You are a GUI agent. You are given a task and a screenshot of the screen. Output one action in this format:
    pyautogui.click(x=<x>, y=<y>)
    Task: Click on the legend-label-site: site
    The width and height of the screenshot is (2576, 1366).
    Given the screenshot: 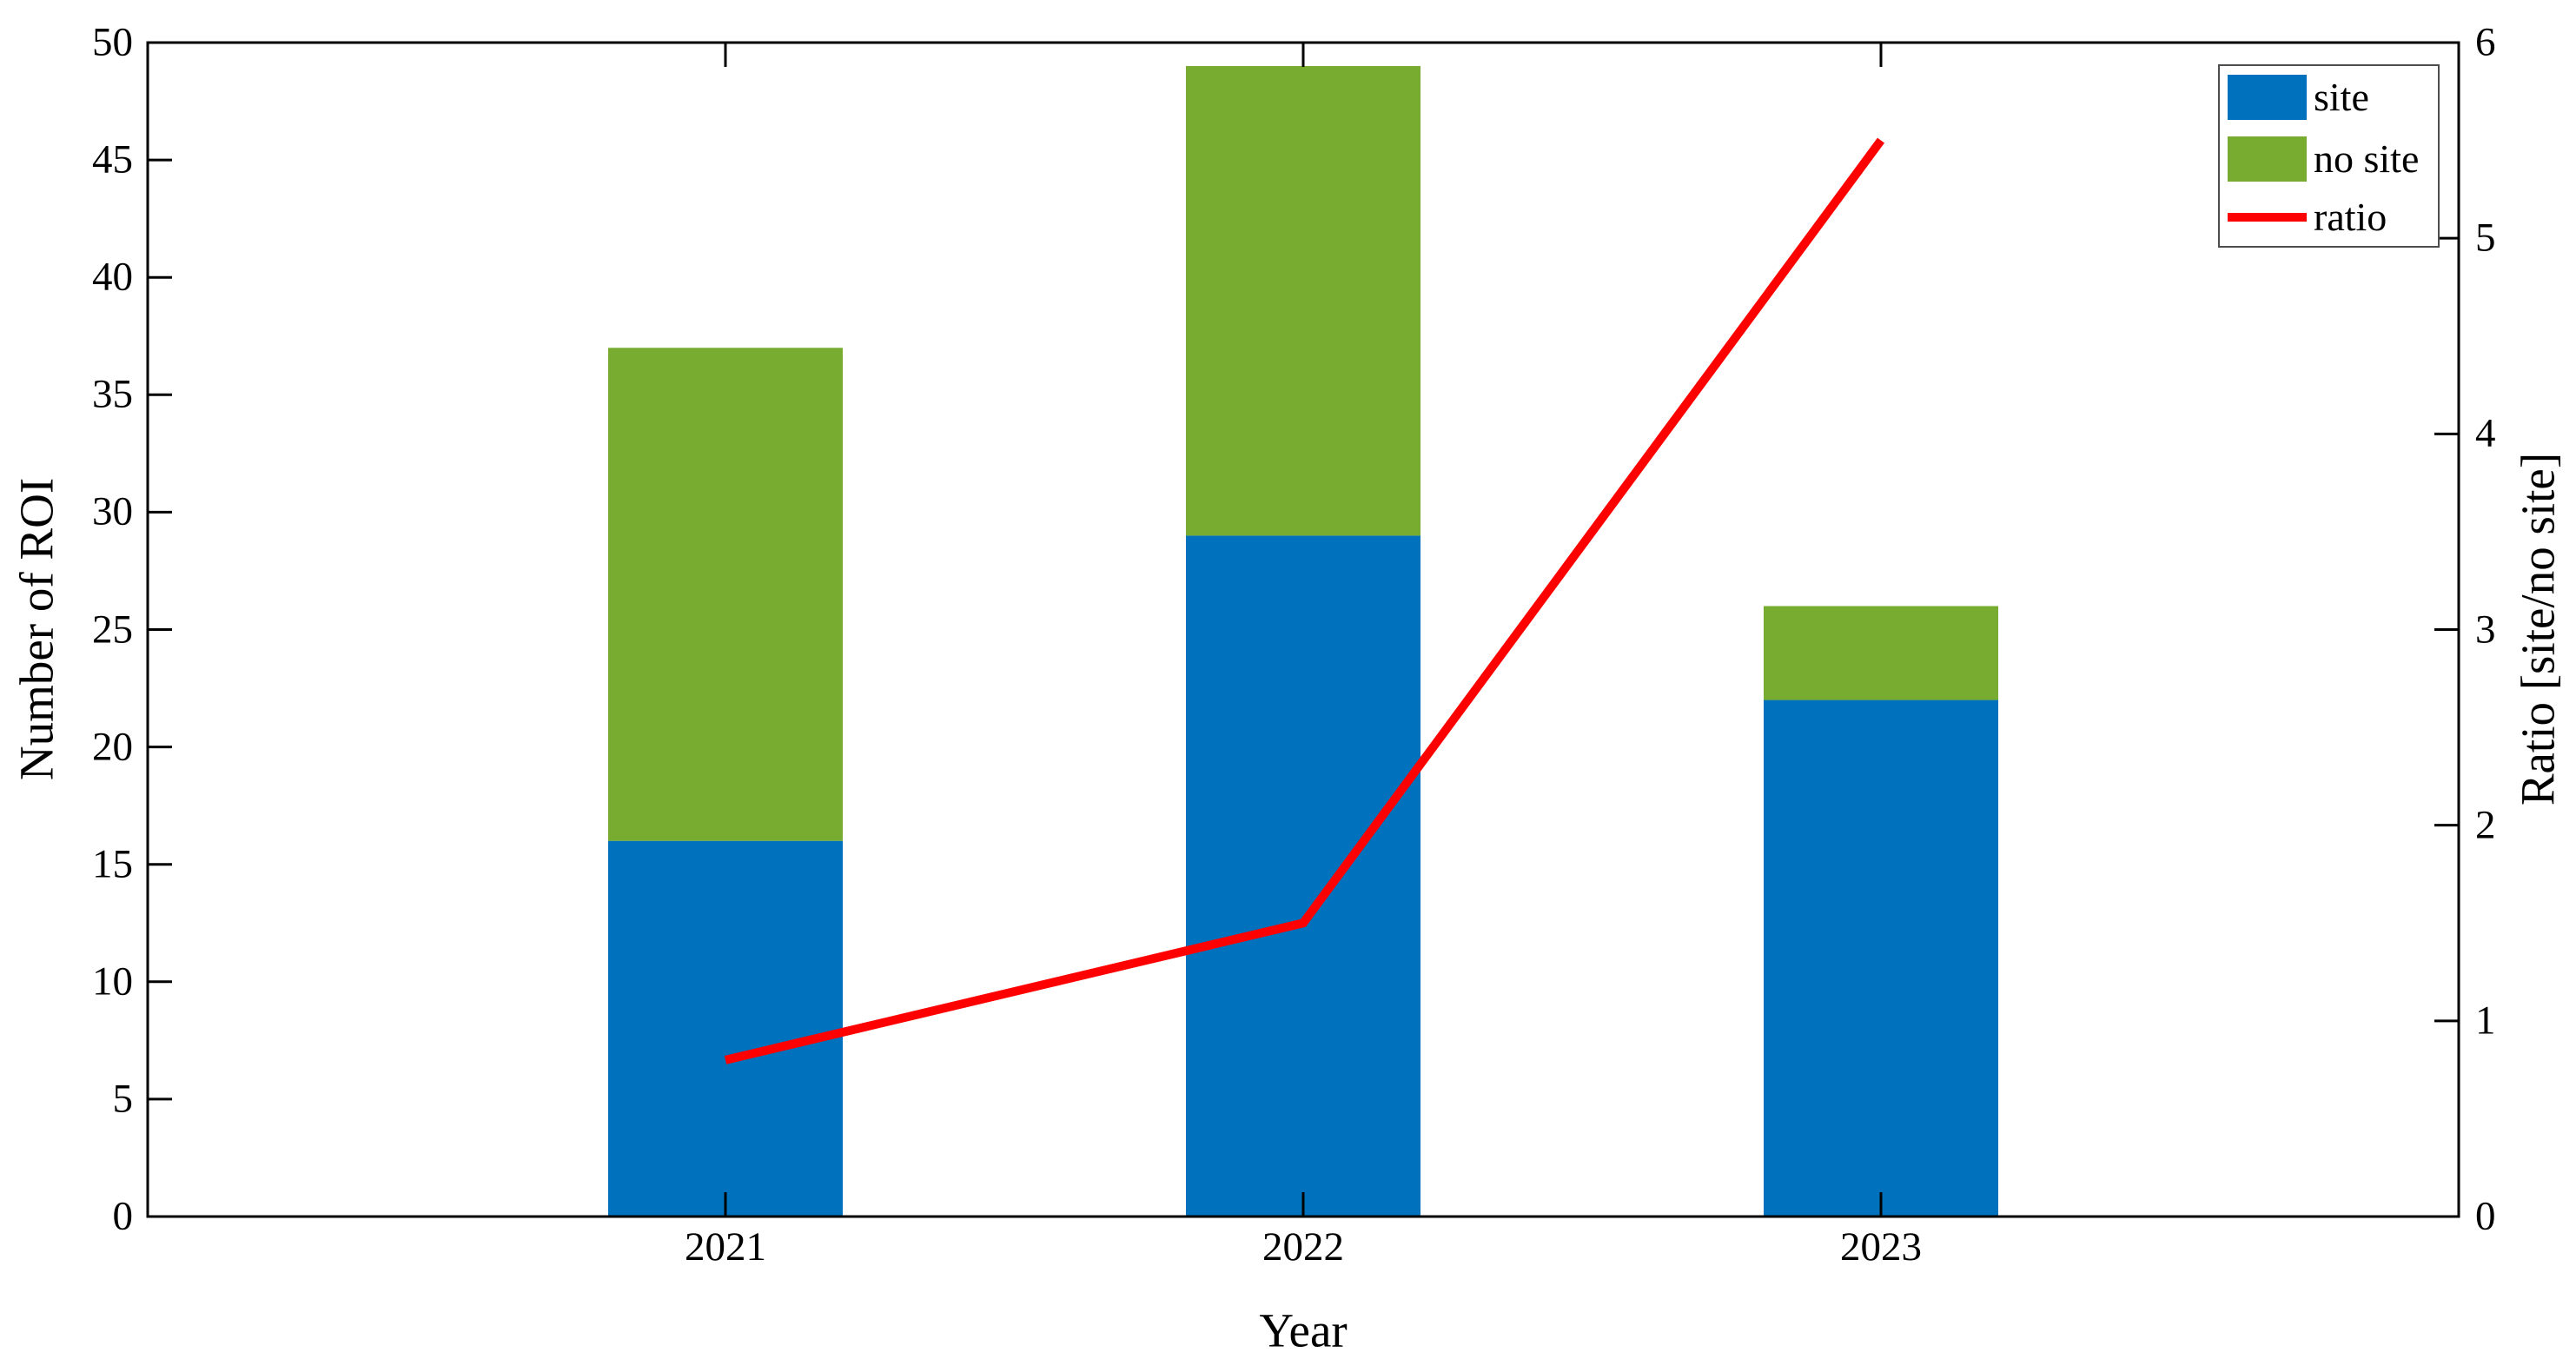 What is the action you would take?
    pyautogui.click(x=2341, y=97)
    